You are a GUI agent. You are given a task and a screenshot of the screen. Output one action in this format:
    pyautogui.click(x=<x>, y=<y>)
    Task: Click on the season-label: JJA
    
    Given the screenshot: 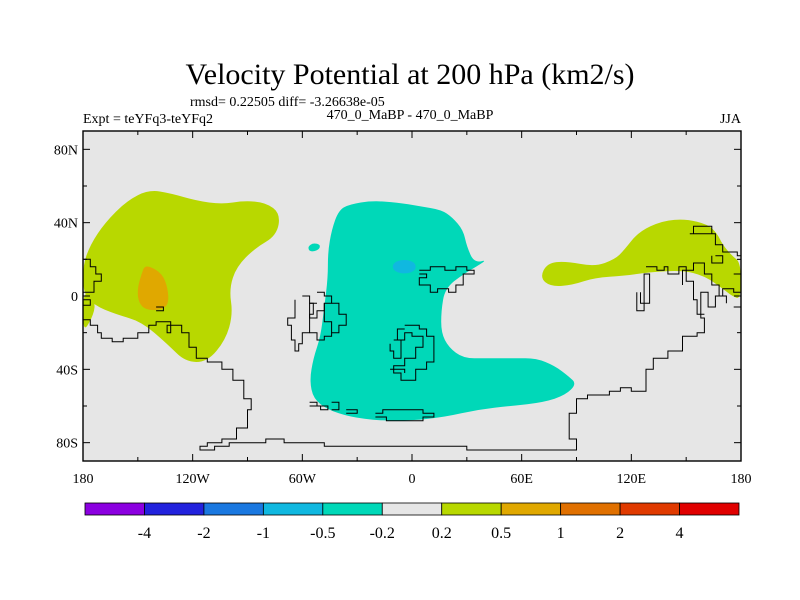 What is the action you would take?
    pyautogui.click(x=731, y=119)
    